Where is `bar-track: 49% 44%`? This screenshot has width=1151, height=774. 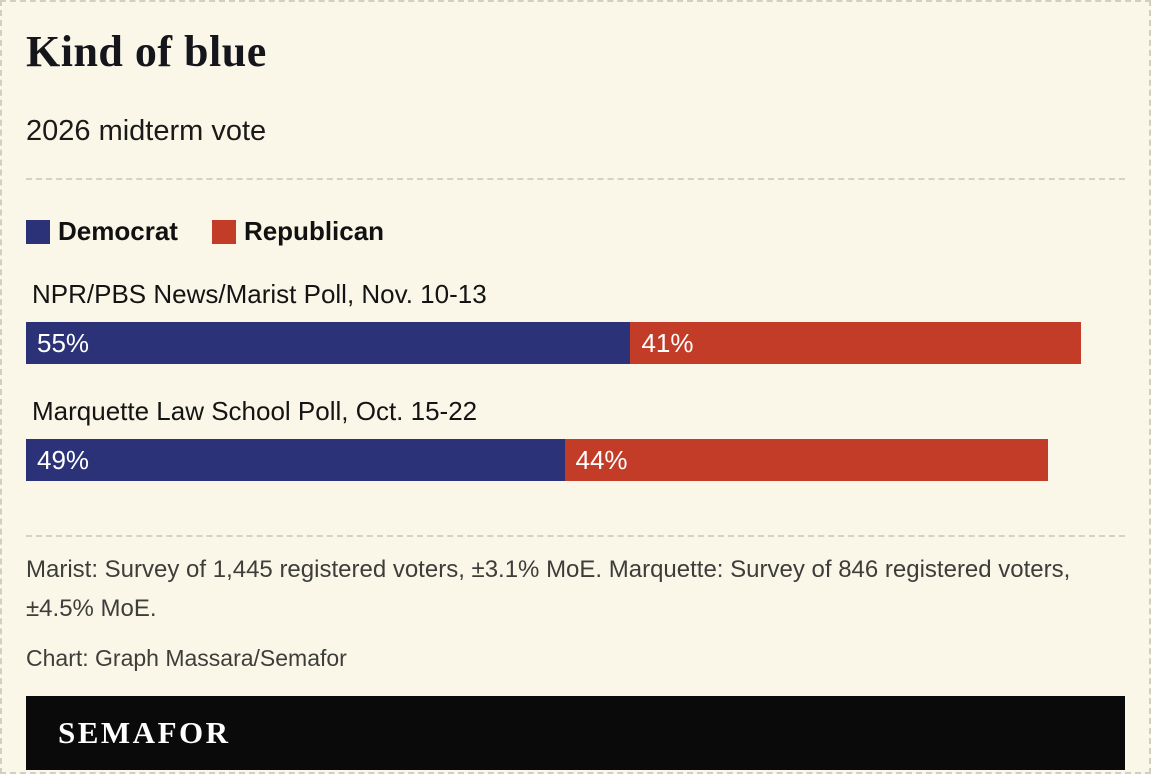 bar-track: 49% 44% is located at coordinates (575, 460).